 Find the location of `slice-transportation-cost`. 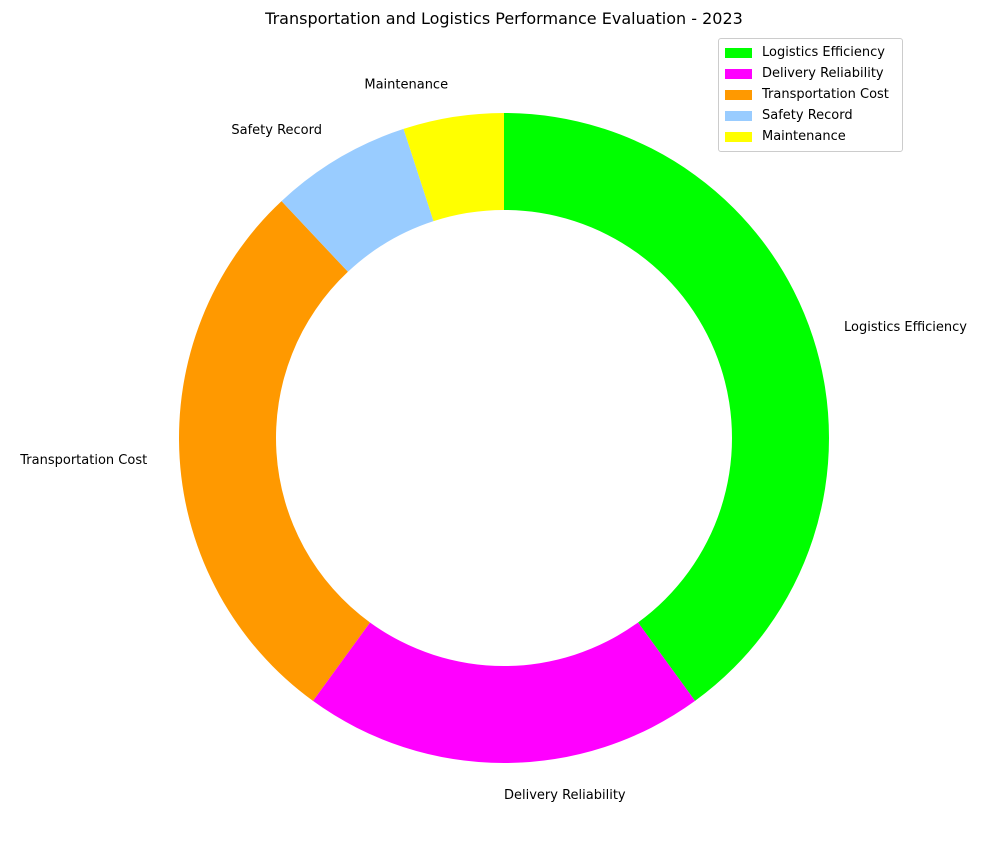

slice-transportation-cost is located at coordinates (274, 451).